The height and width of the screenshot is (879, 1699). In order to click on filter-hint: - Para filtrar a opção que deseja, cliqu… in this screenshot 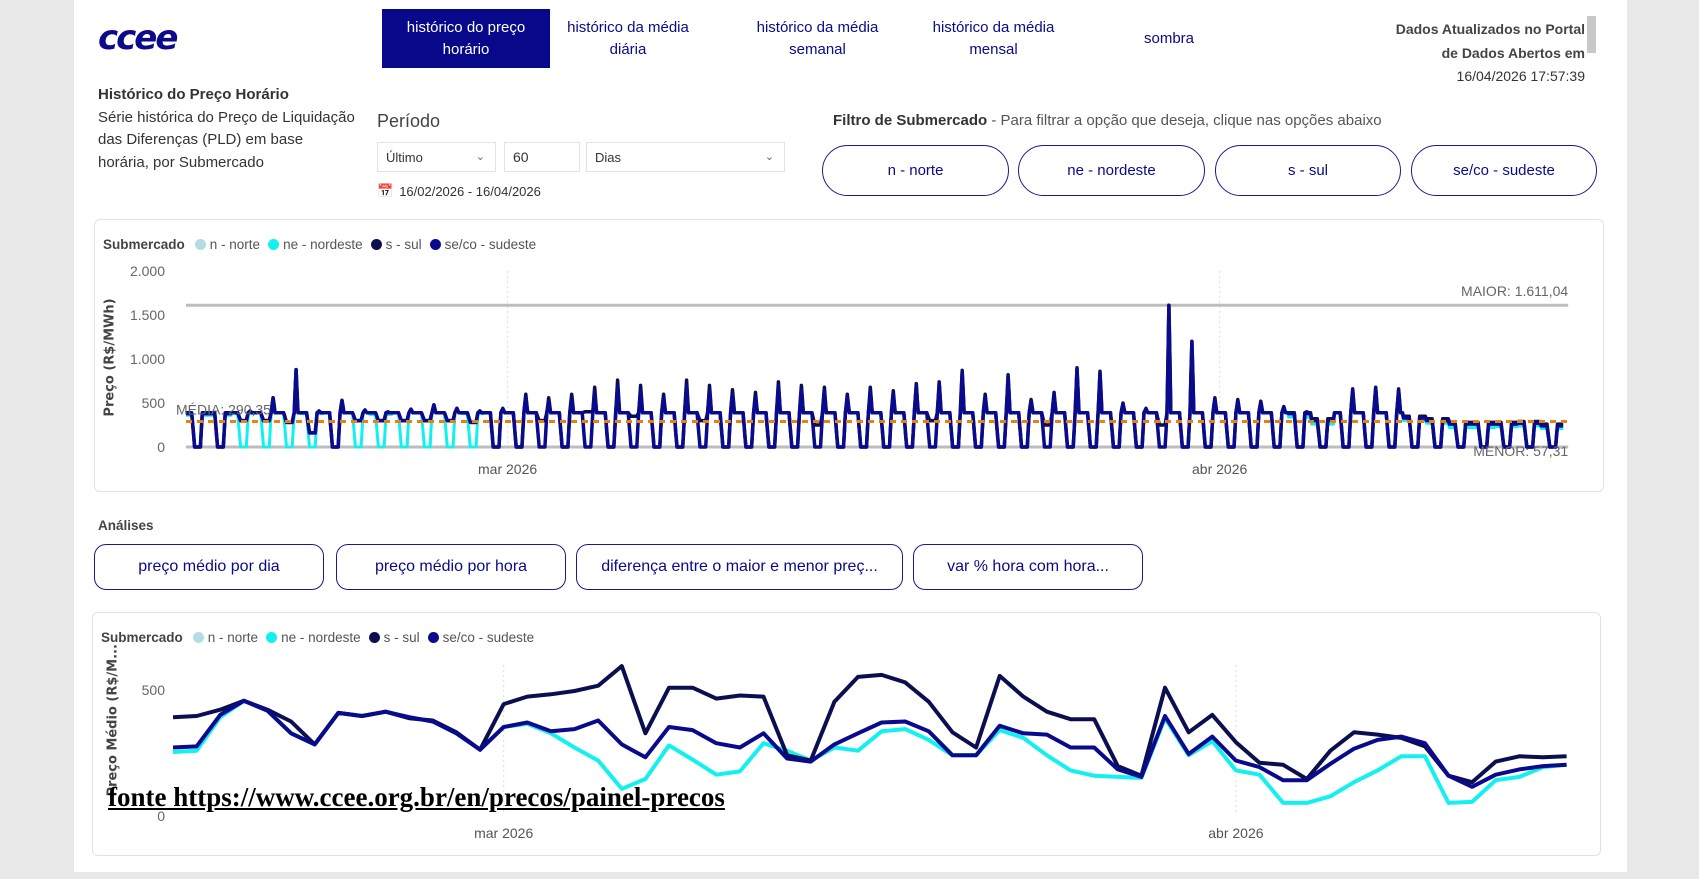, I will do `click(1184, 120)`.